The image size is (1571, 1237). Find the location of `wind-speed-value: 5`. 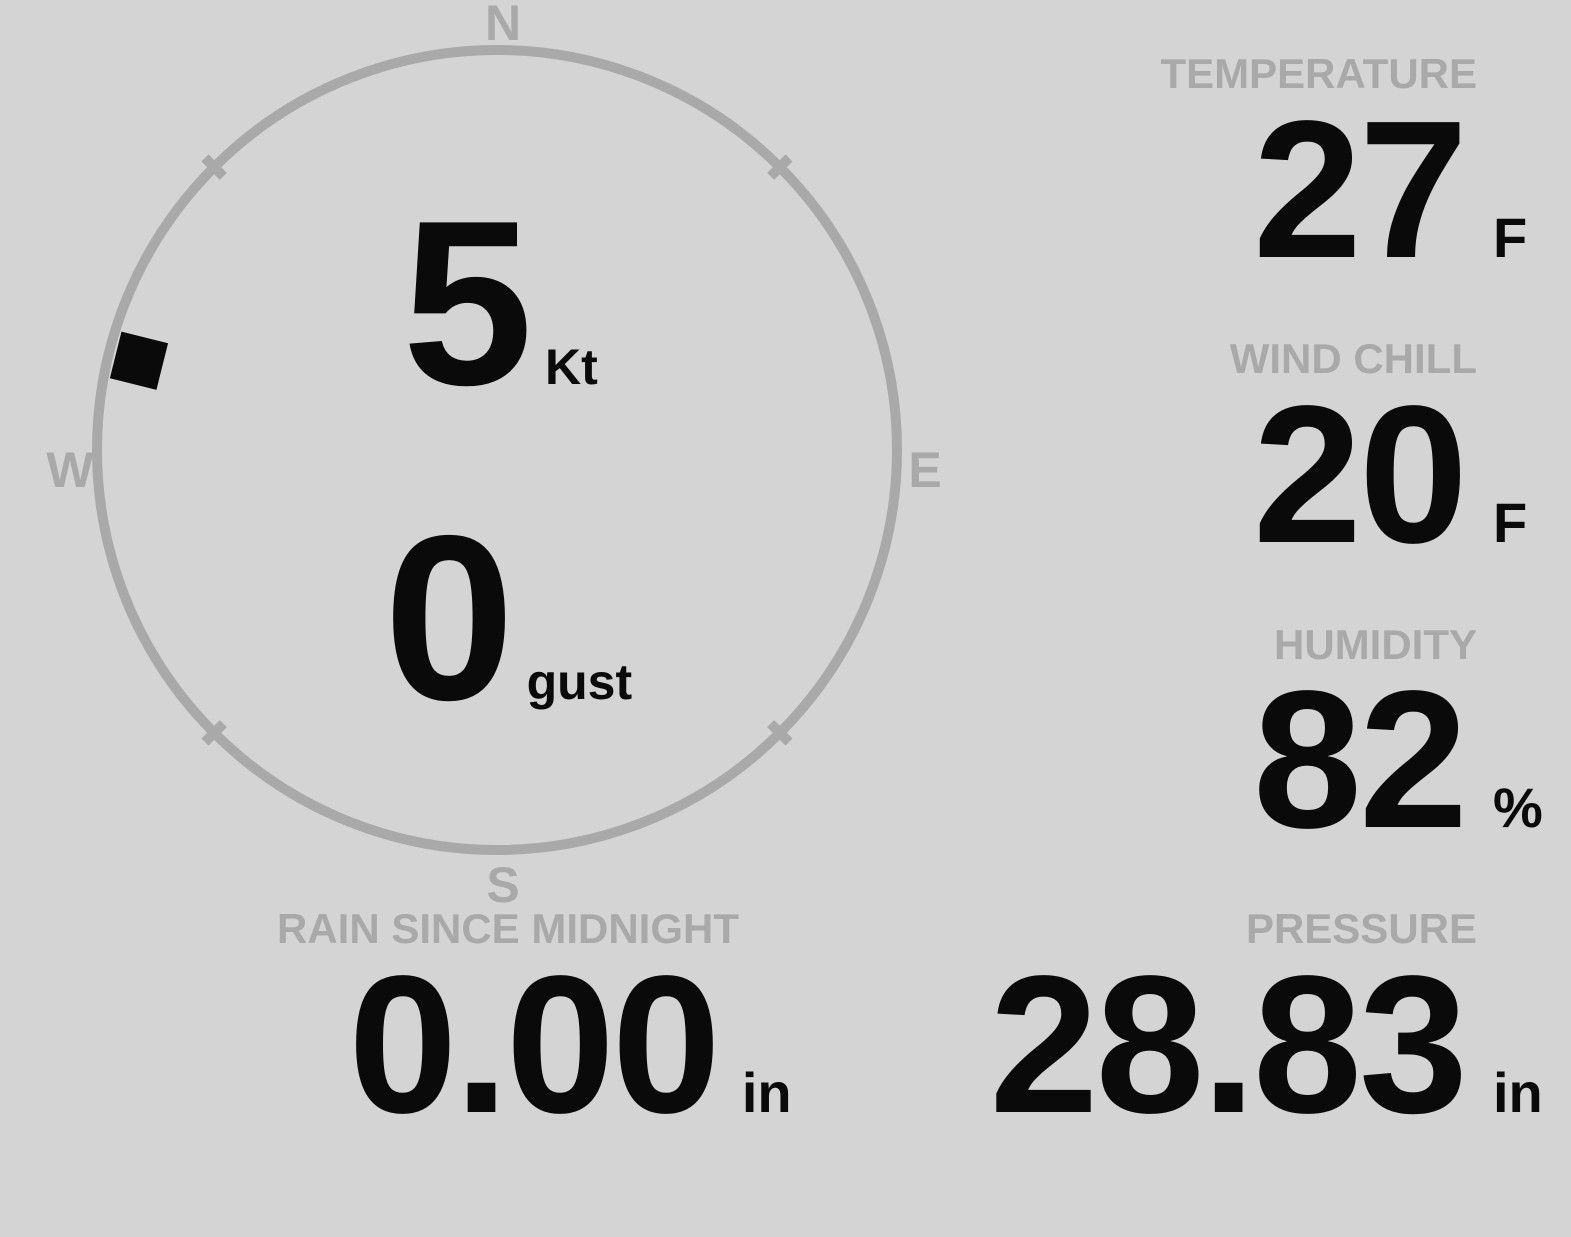

wind-speed-value: 5 is located at coordinates (467, 302).